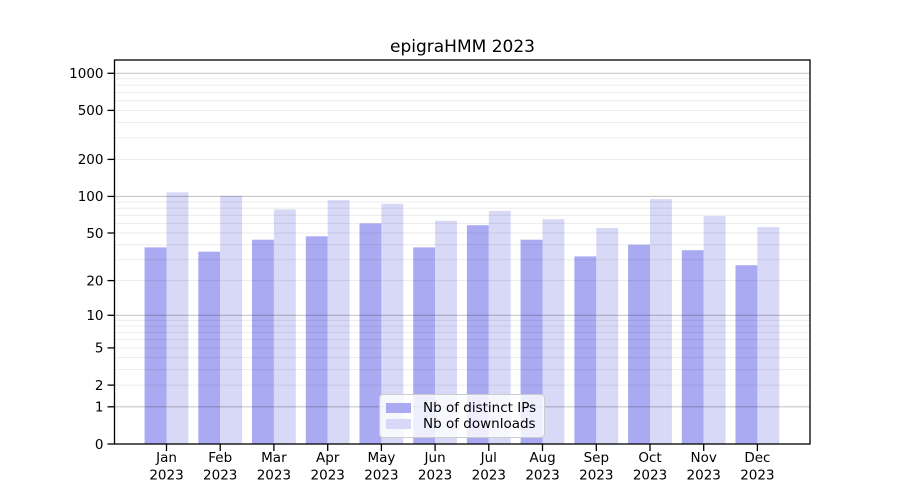 The width and height of the screenshot is (900, 500). What do you see at coordinates (661, 321) in the screenshot?
I see `bar-downloads-oct` at bounding box center [661, 321].